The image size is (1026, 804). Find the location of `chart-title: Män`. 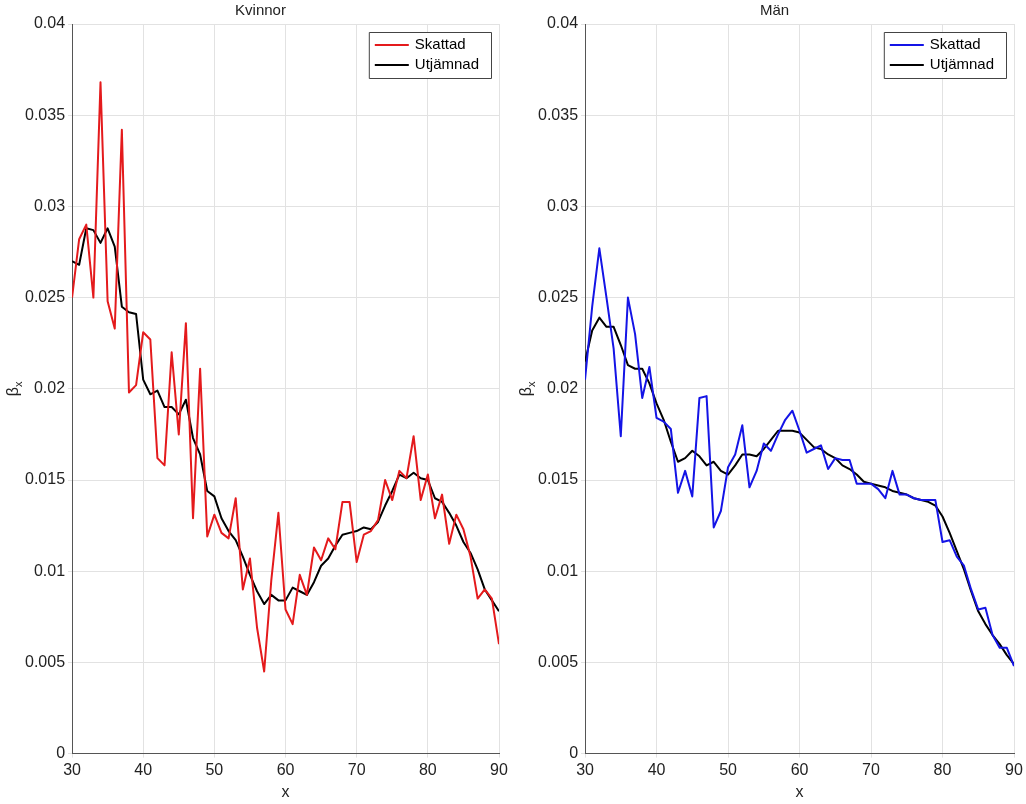

chart-title: Män is located at coordinates (774, 10).